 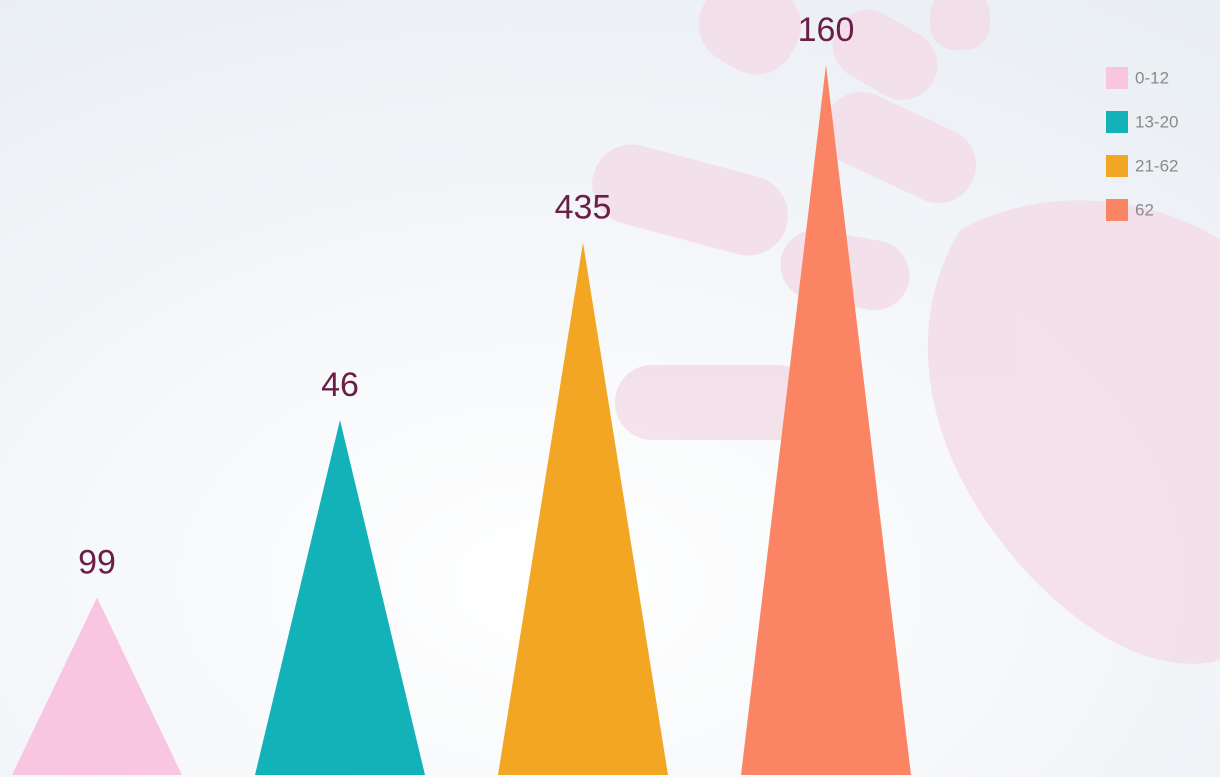 I want to click on legend: 0-12 13-20 21-62 62, so click(x=1142, y=144).